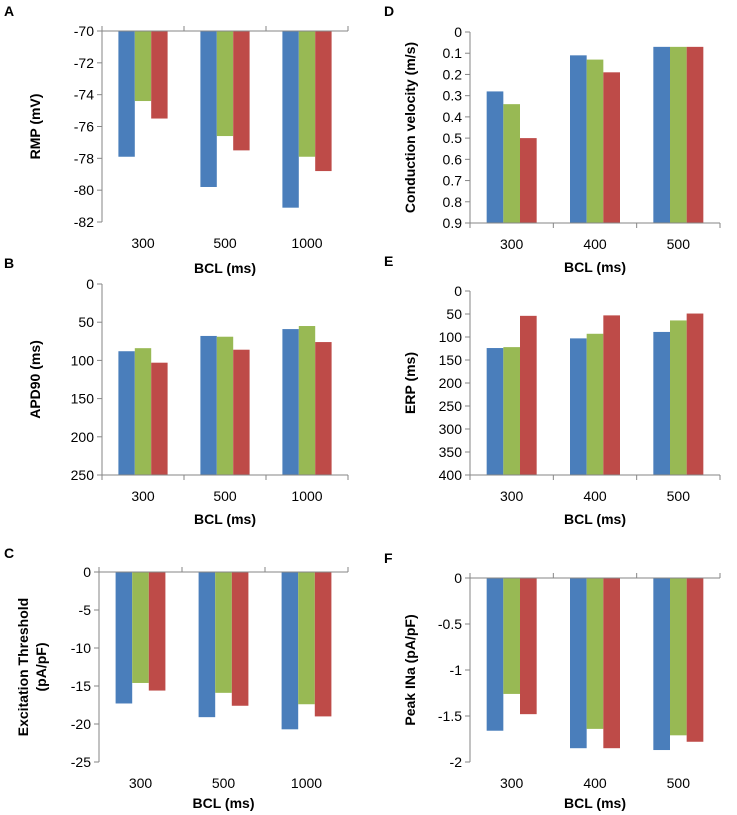 The image size is (737, 815). Describe the element at coordinates (453, 181) in the screenshot. I see `y-tick-label: 0.7` at that location.